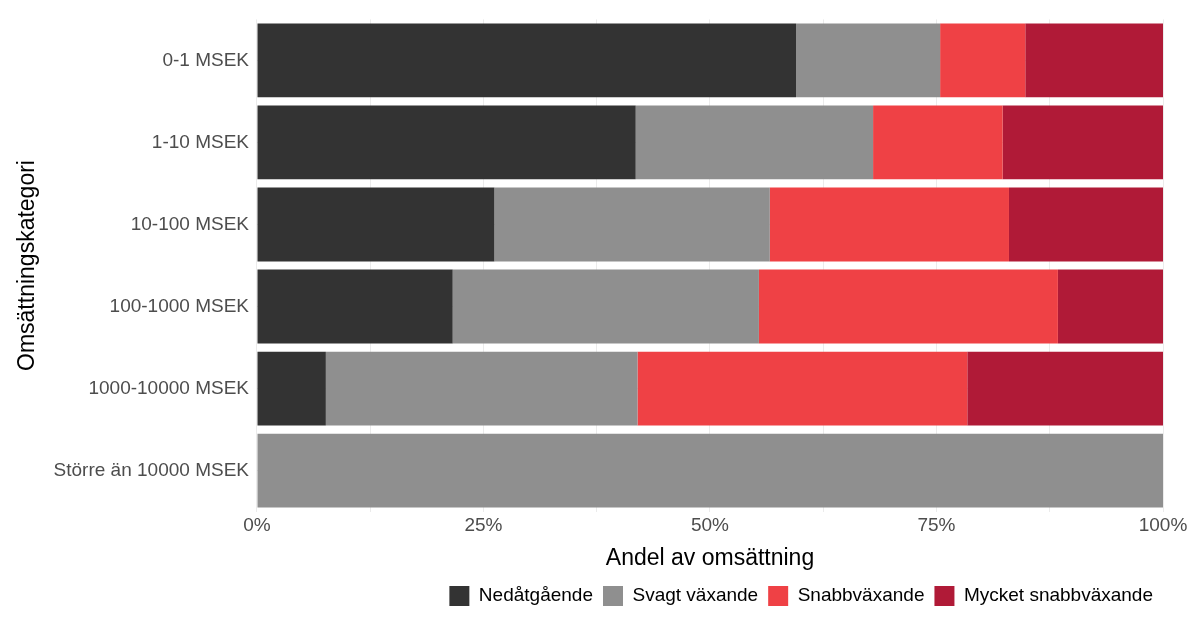 This screenshot has width=1203, height=621. Describe the element at coordinates (861, 595) in the screenshot. I see `legend-label: Snabbväxande` at that location.